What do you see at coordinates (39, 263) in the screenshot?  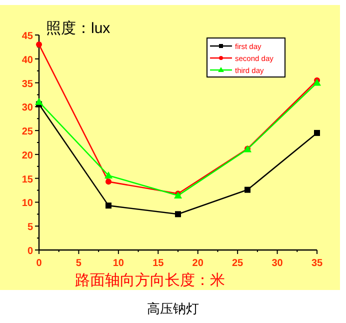 I see `x-tick-label: 0` at bounding box center [39, 263].